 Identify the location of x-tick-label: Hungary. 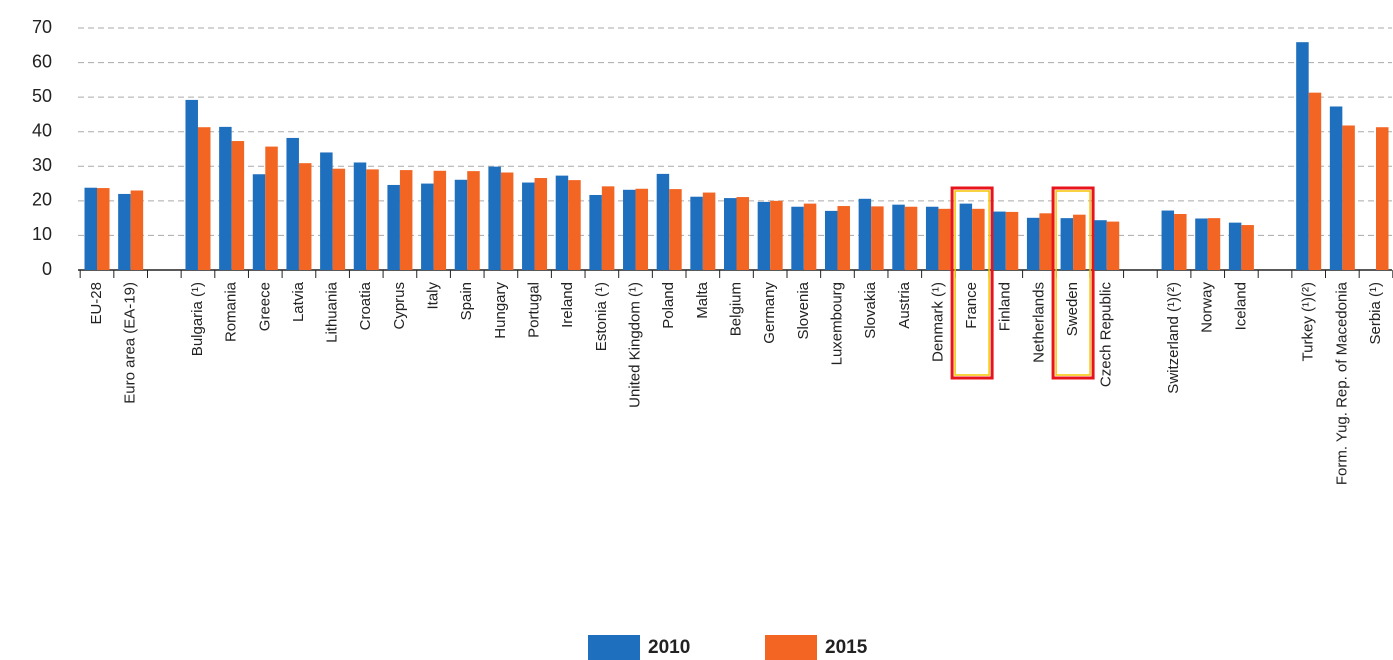
(500, 310).